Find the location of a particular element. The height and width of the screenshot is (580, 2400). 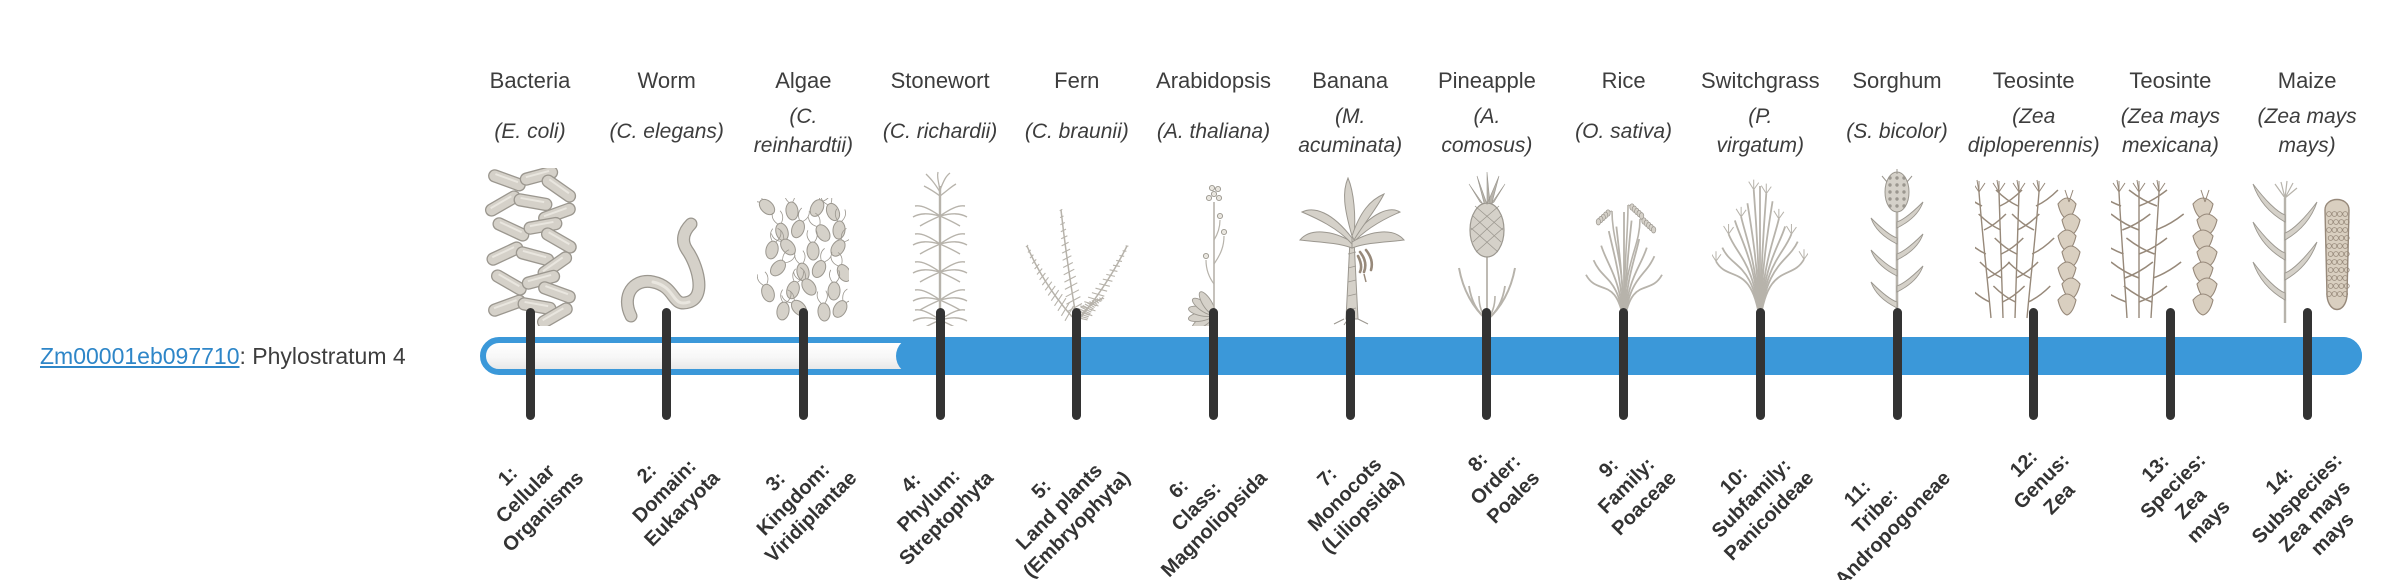

common-name: Stonewort is located at coordinates (940, 80).